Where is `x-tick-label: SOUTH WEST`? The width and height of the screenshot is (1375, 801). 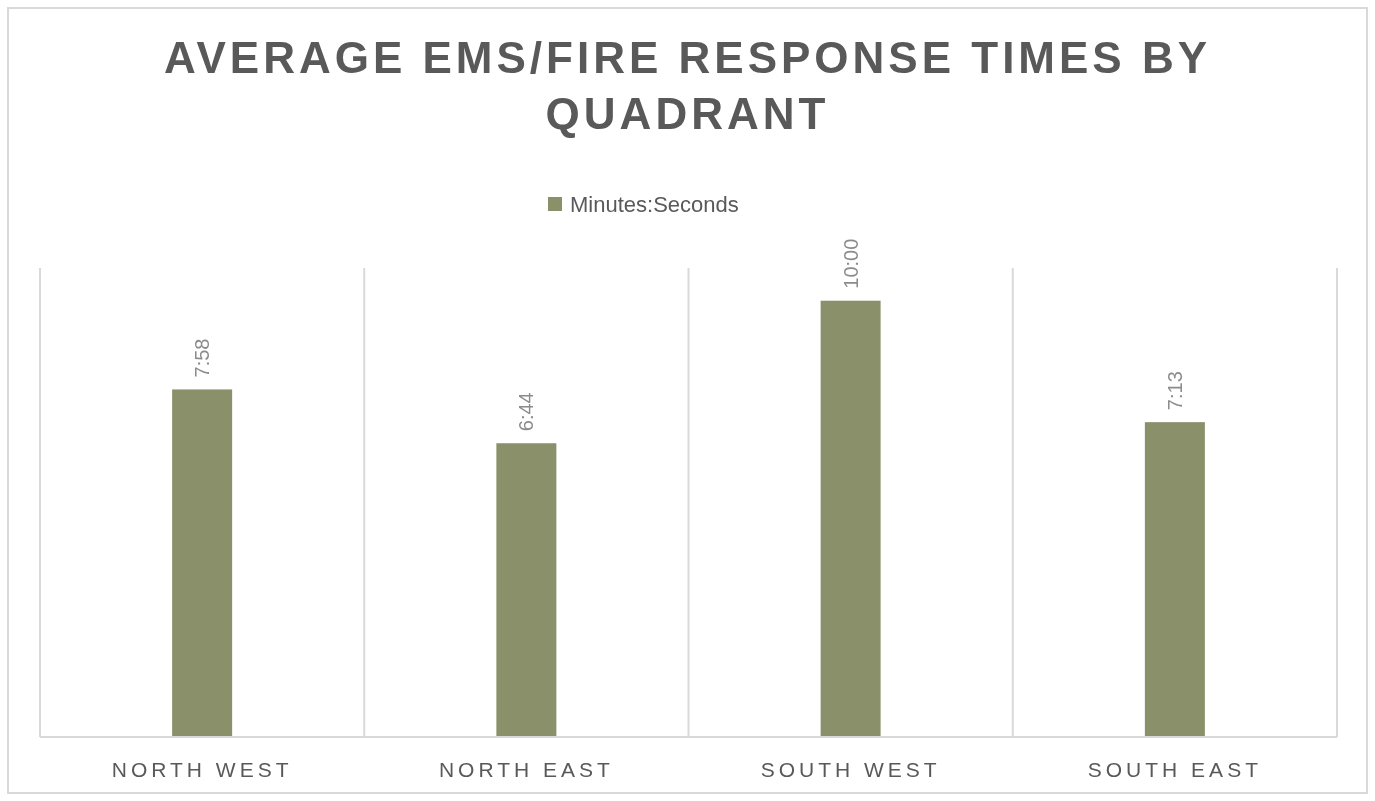
x-tick-label: SOUTH WEST is located at coordinates (850, 769).